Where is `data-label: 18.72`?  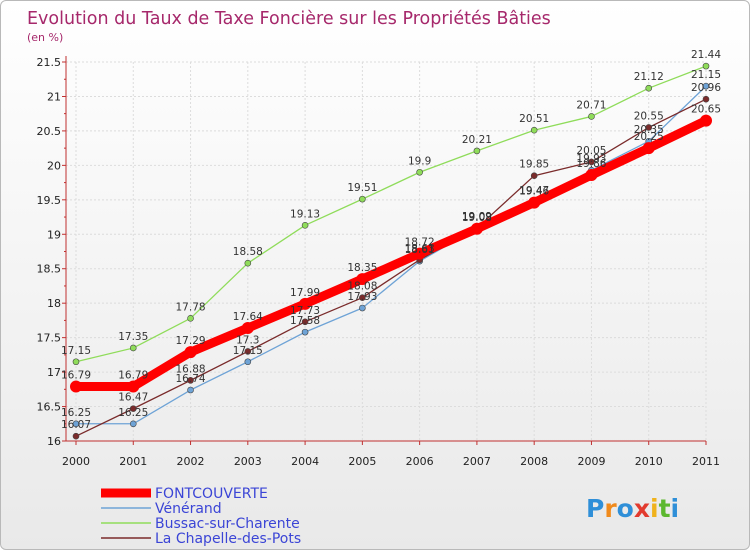
data-label: 18.72 is located at coordinates (420, 243).